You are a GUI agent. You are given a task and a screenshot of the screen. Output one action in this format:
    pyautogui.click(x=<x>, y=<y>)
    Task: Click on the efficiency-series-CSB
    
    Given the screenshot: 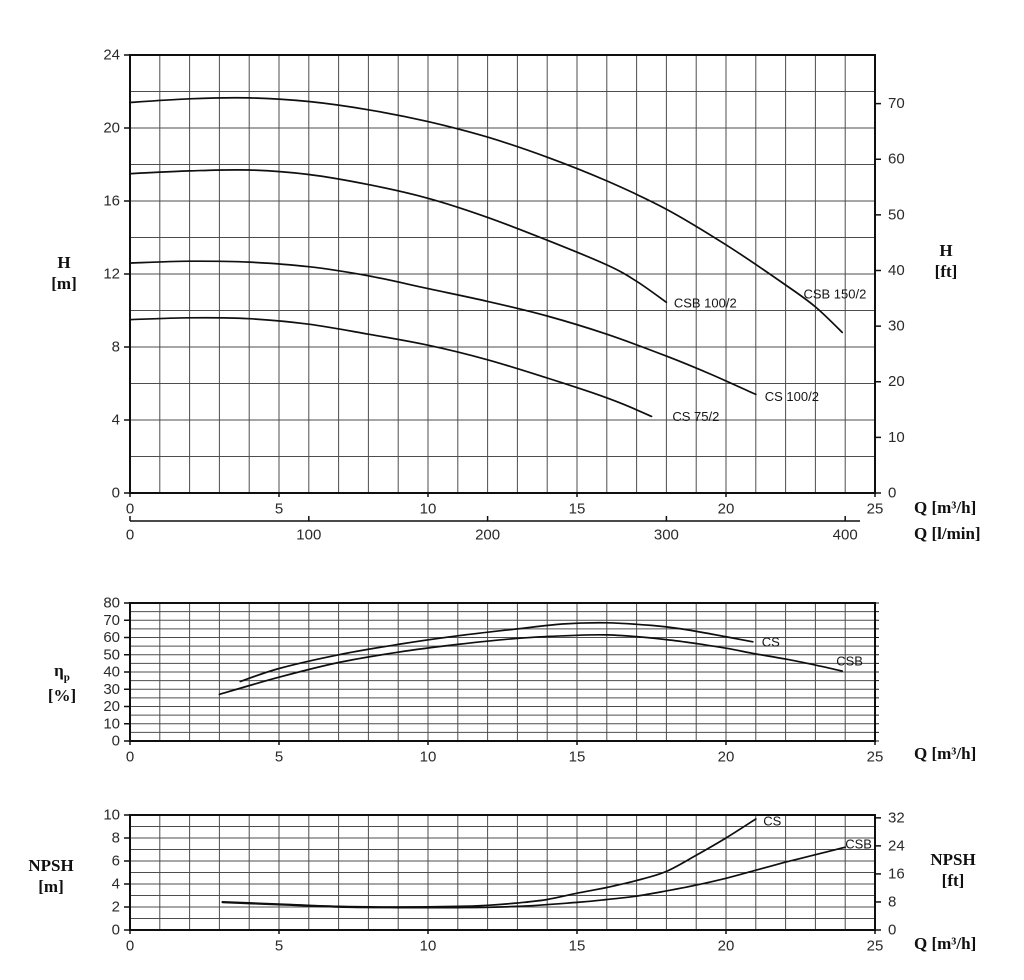 What is the action you would take?
    pyautogui.click(x=531, y=664)
    